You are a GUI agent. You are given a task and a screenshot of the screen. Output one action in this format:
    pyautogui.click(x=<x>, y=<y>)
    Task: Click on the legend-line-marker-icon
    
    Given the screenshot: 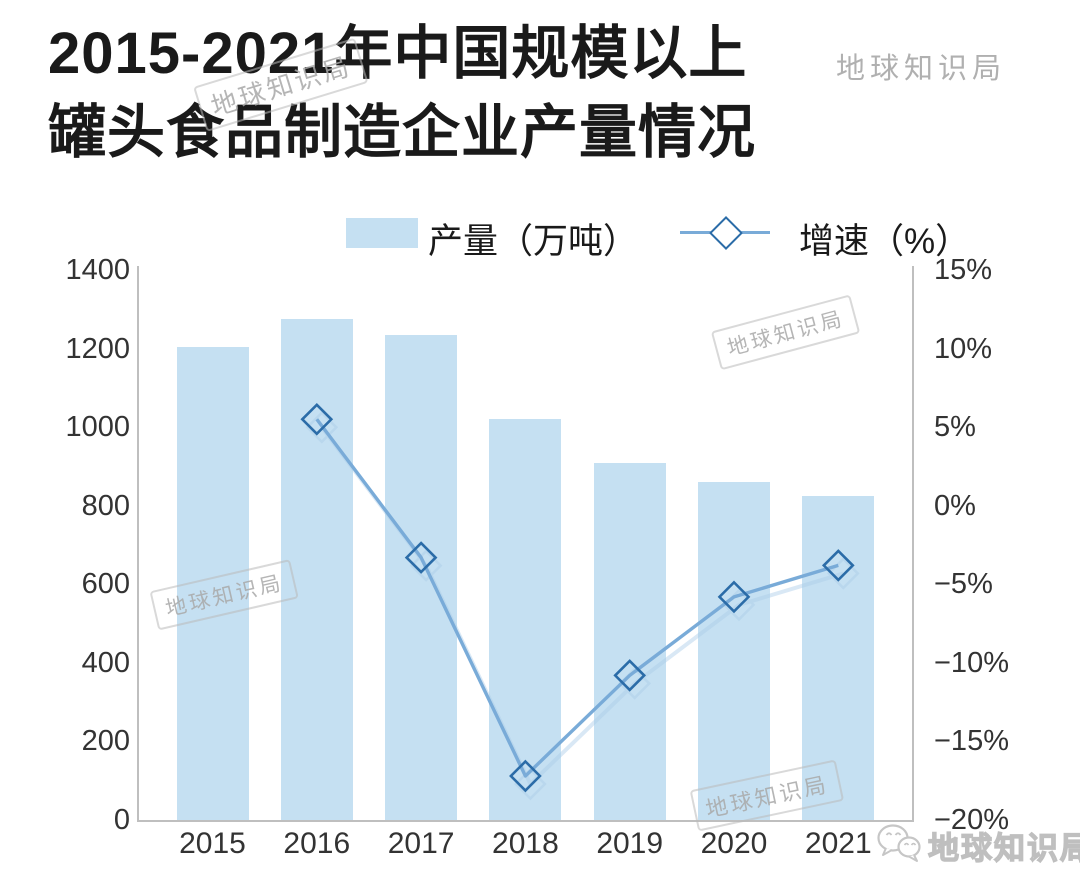 What is the action you would take?
    pyautogui.click(x=725, y=233)
    